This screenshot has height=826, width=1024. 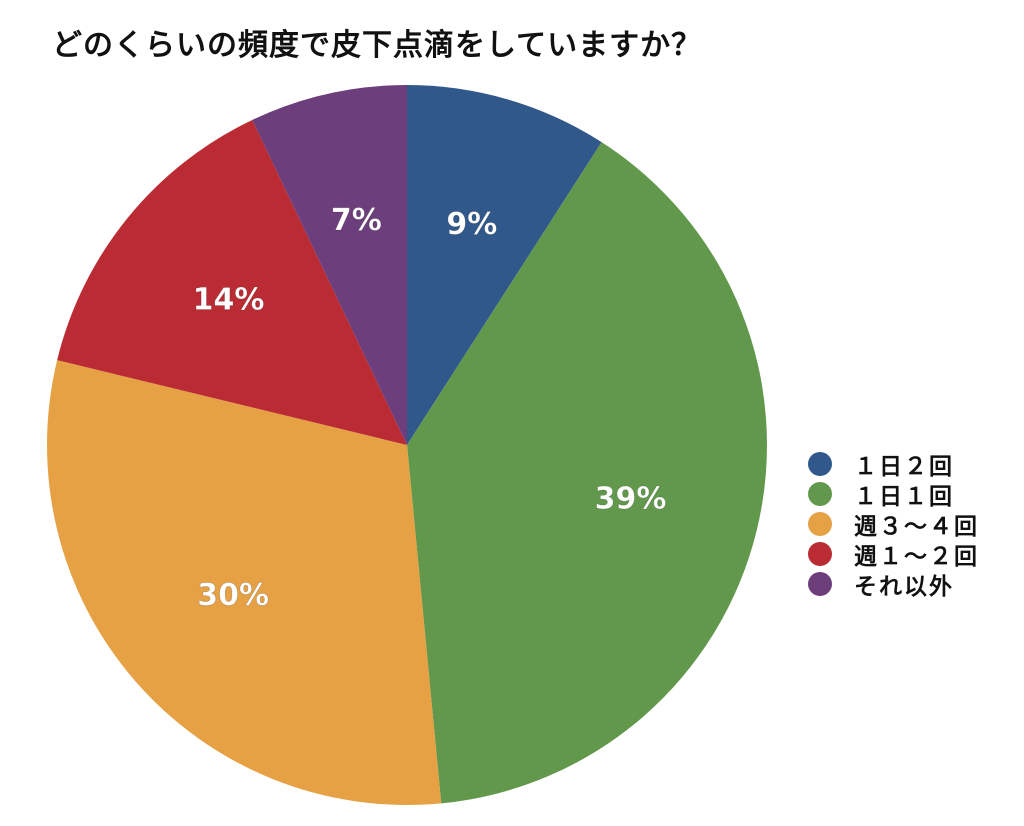 I want to click on slice-data-label: 30%, so click(x=233, y=595).